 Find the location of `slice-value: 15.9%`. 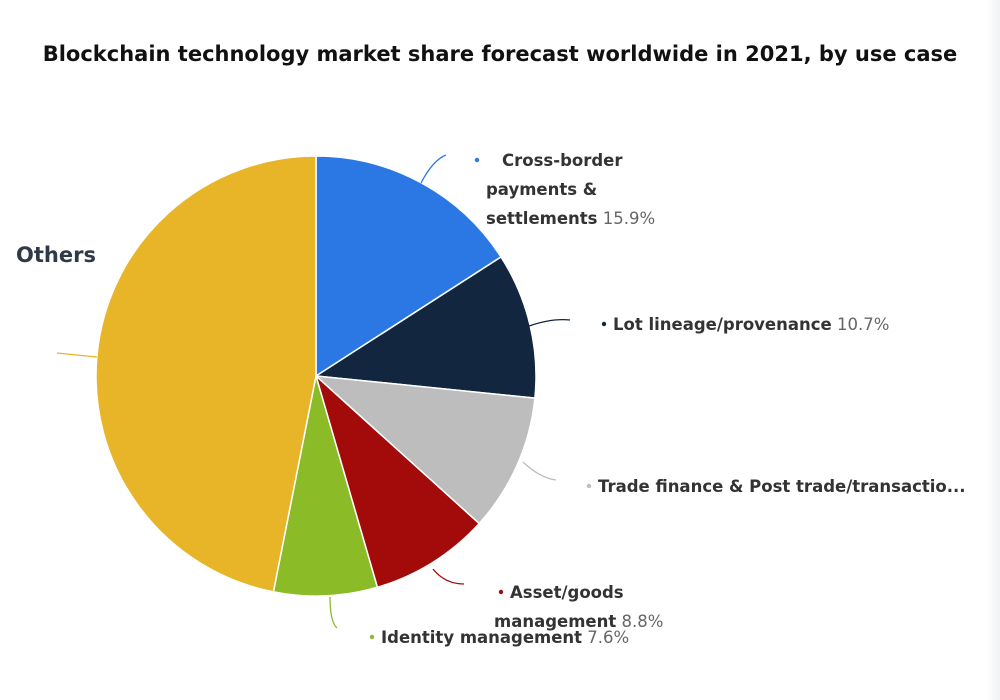

slice-value: 15.9% is located at coordinates (626, 218).